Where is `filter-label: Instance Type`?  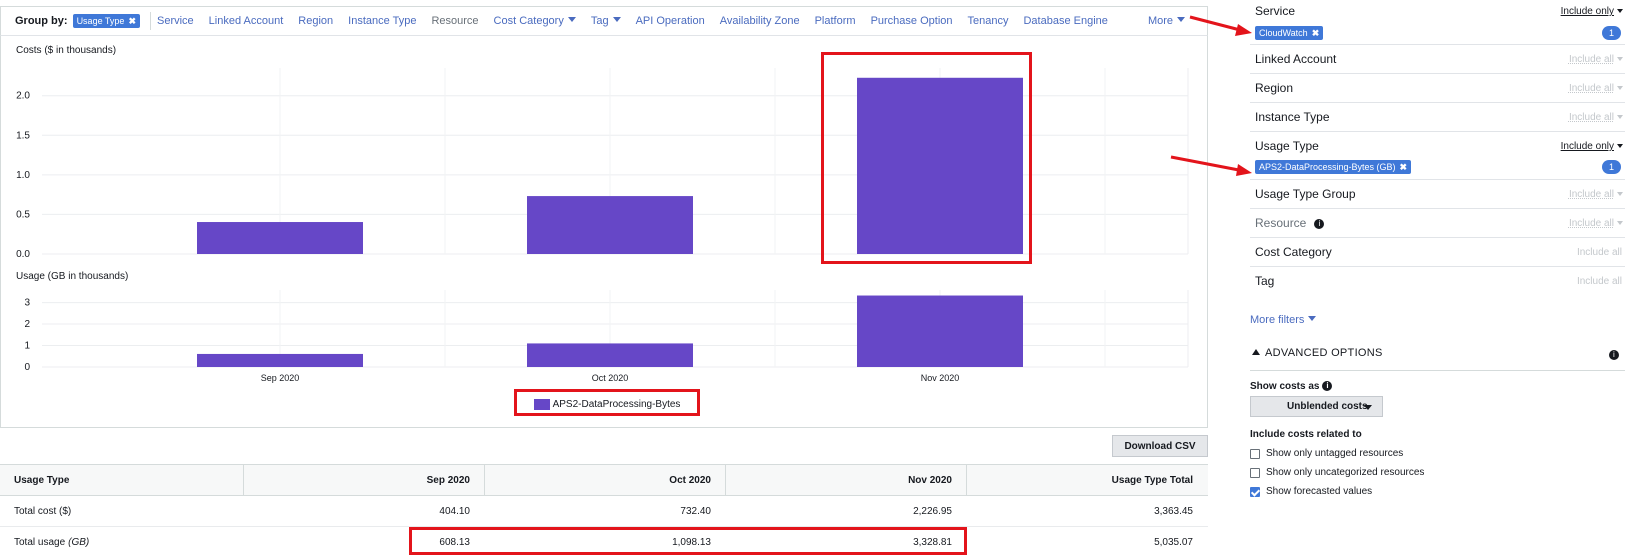
filter-label: Instance Type is located at coordinates (1292, 117).